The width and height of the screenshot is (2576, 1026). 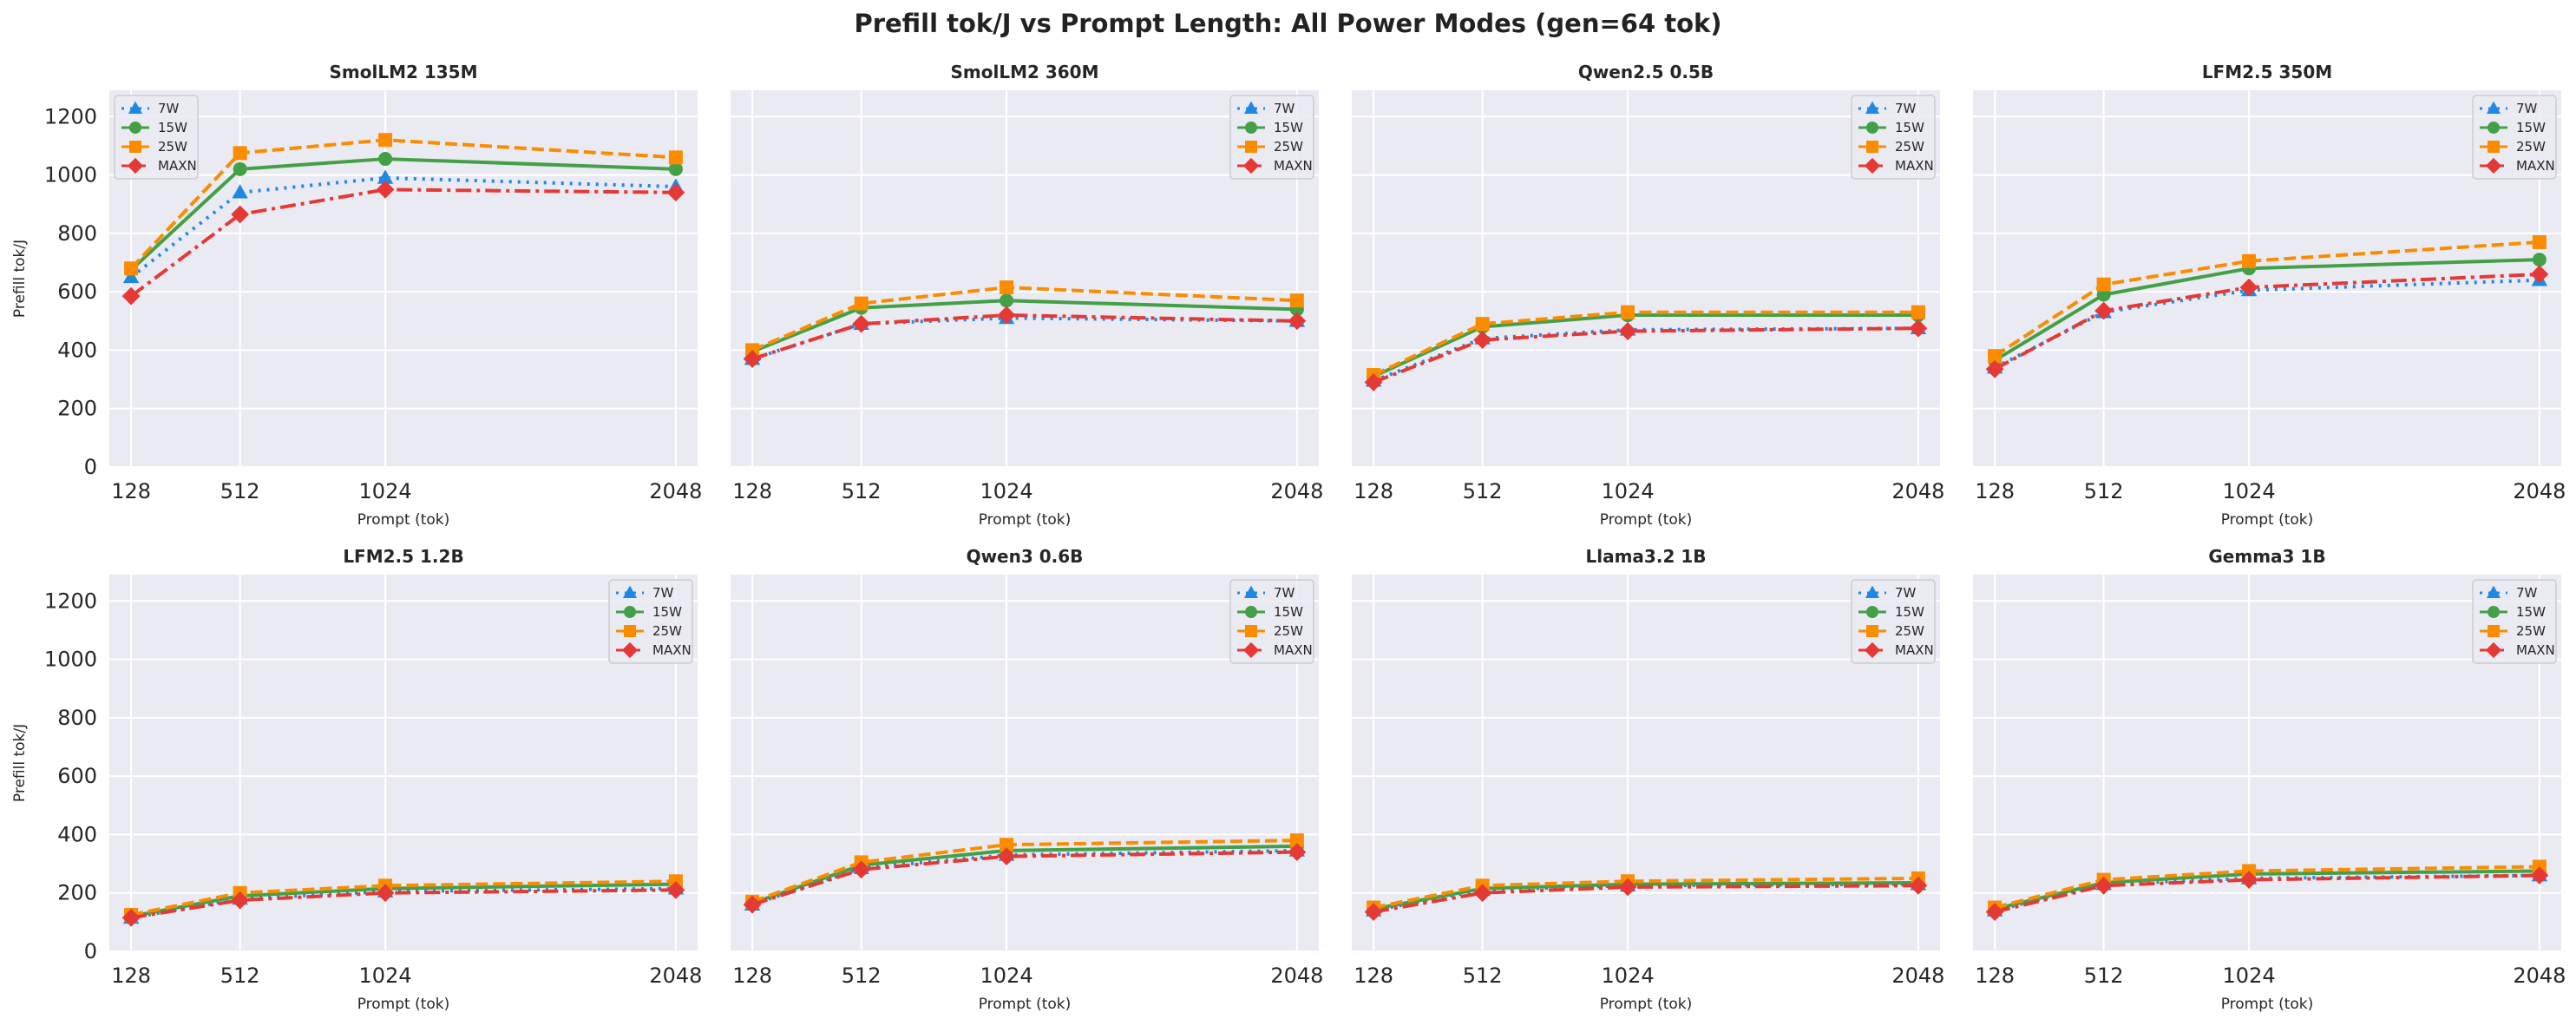 I want to click on y-tick-label: 0, so click(x=90, y=467).